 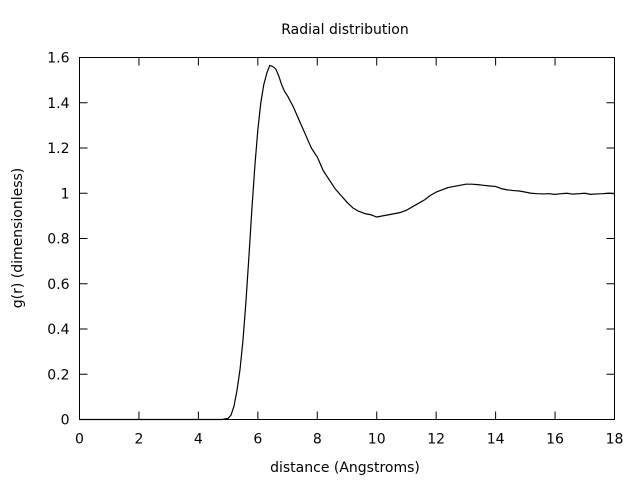 What do you see at coordinates (138, 440) in the screenshot?
I see `x-tick-label: 2` at bounding box center [138, 440].